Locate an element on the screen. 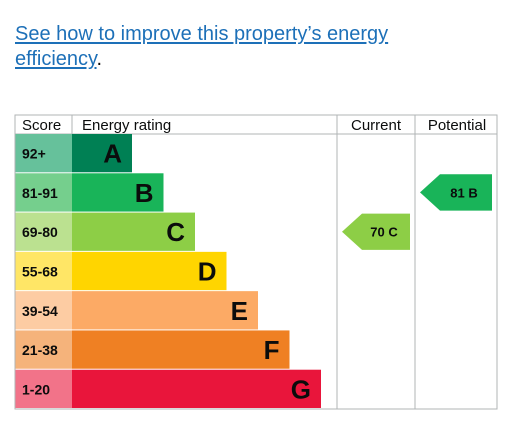 The height and width of the screenshot is (433, 522). score-cell-d is located at coordinates (43, 271).